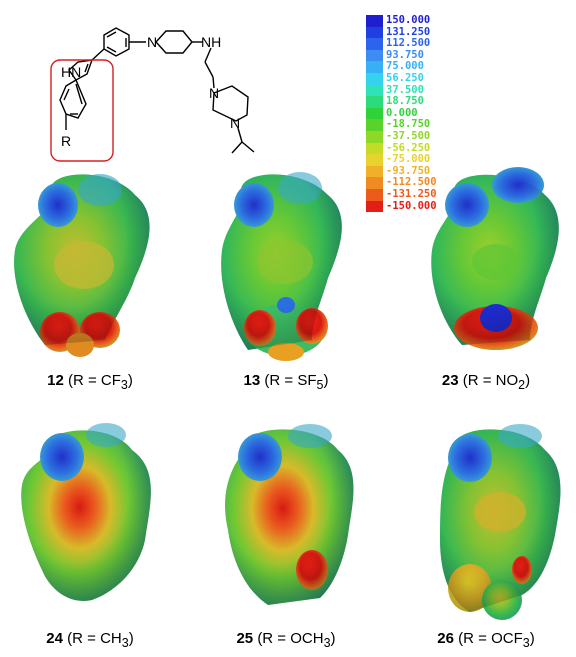 The image size is (576, 657). I want to click on scale-label: -150.000, so click(411, 205).